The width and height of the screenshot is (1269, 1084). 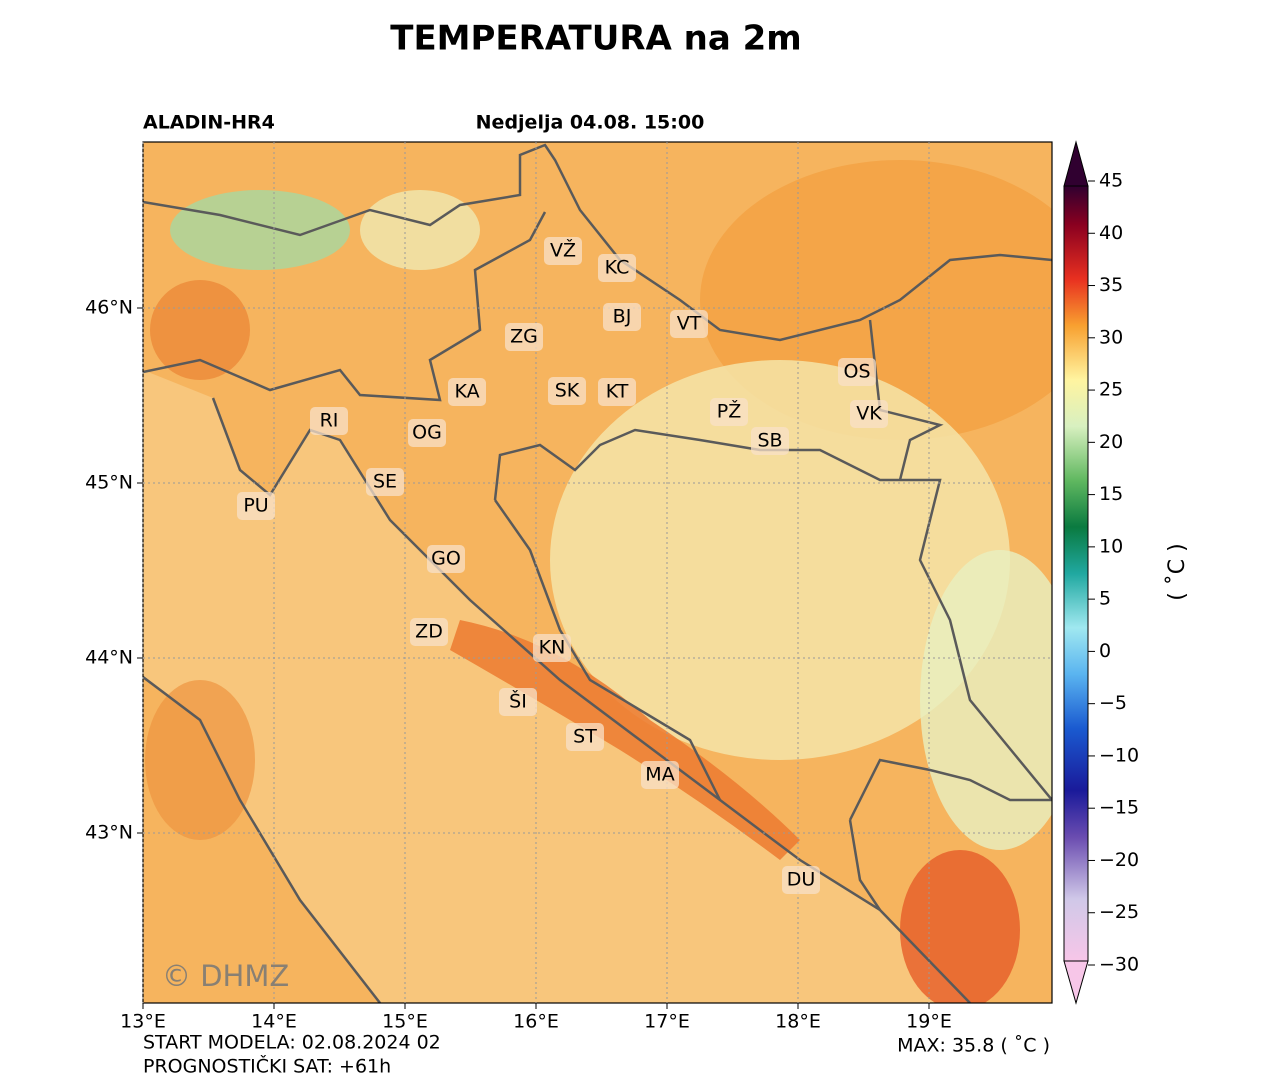 I want to click on colorbar-tick-label: −15, so click(x=1119, y=808).